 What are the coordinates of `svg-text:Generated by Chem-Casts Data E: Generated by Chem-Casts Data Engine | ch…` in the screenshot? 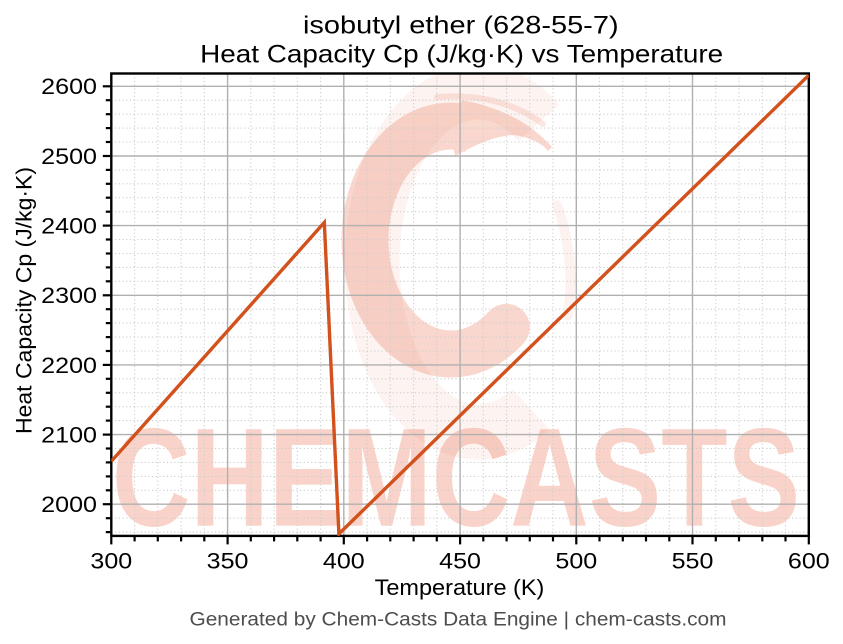 It's located at (458, 620).